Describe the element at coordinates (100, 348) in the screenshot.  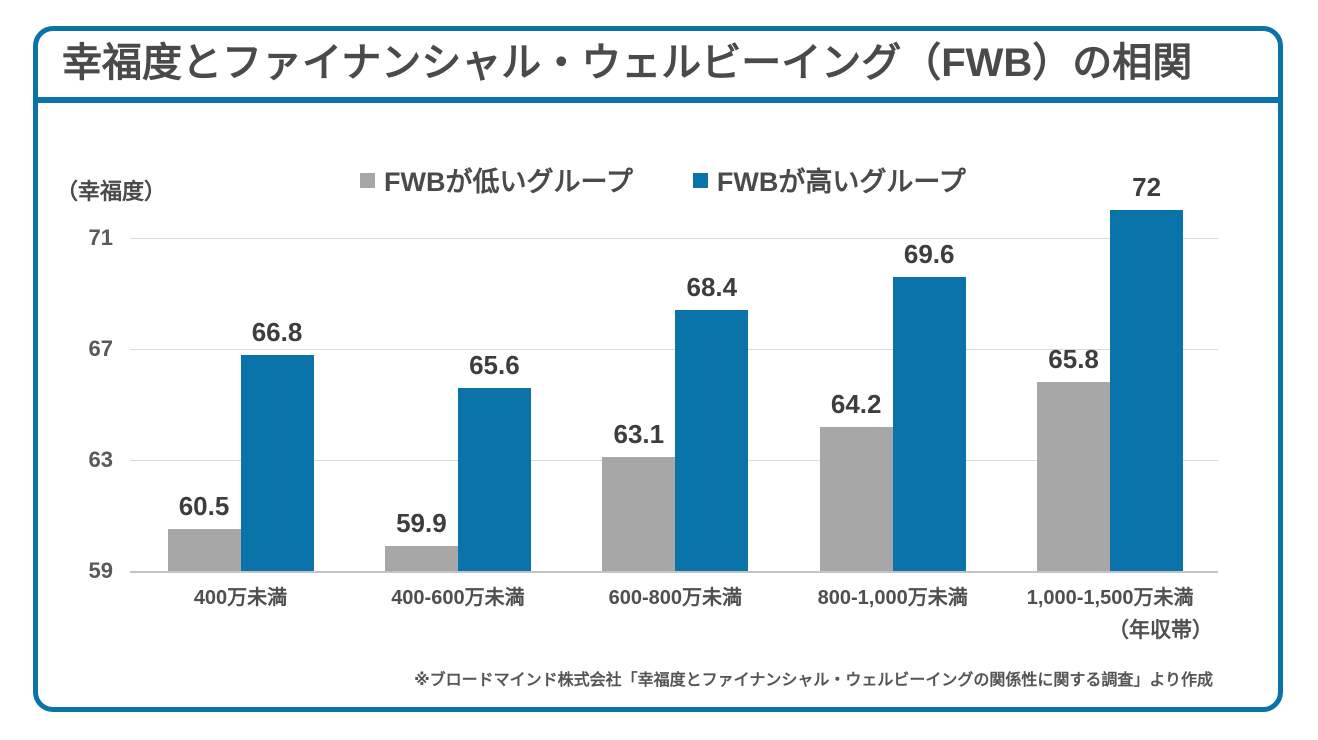
I see `y-tick-label: 67` at that location.